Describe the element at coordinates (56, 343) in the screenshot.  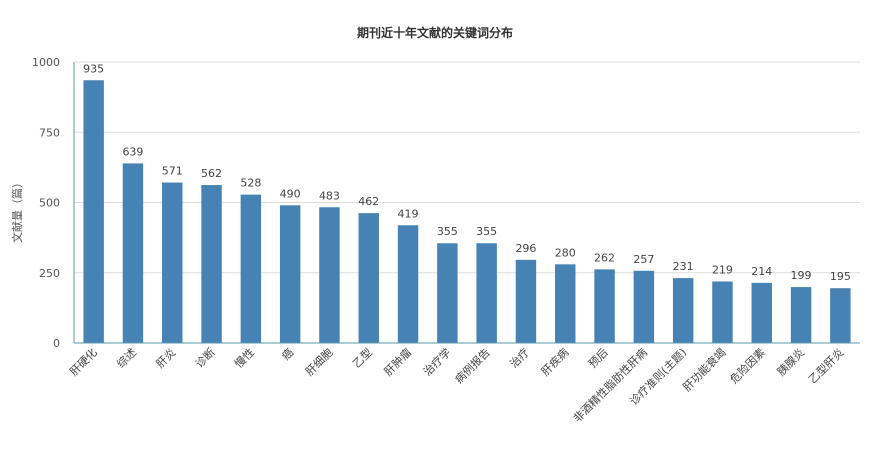
I see `y-tick-label: 0` at that location.